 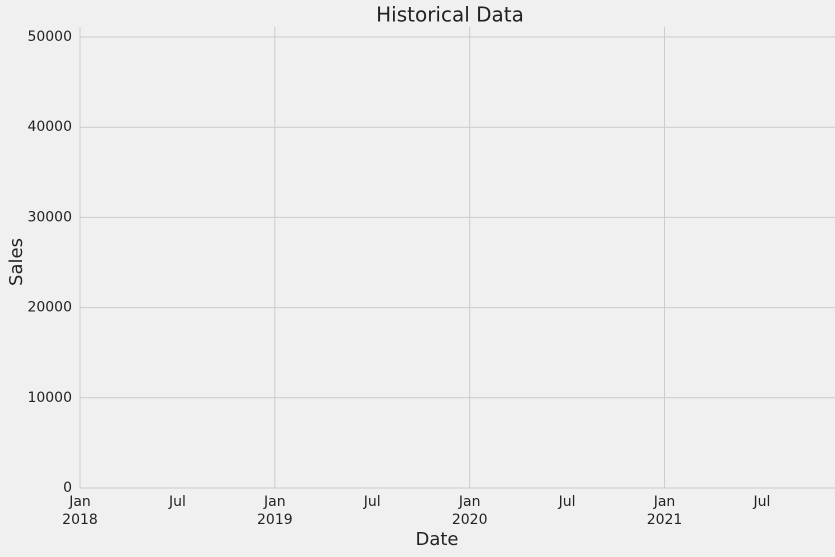 I want to click on x-tick-label: Jan 2019, so click(x=275, y=511).